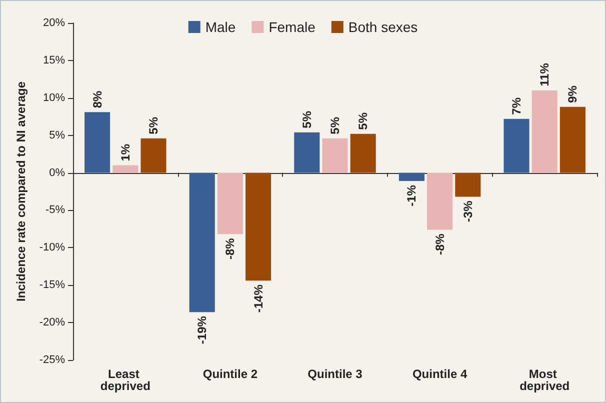 The width and height of the screenshot is (606, 403). I want to click on data-label: -1%, so click(411, 195).